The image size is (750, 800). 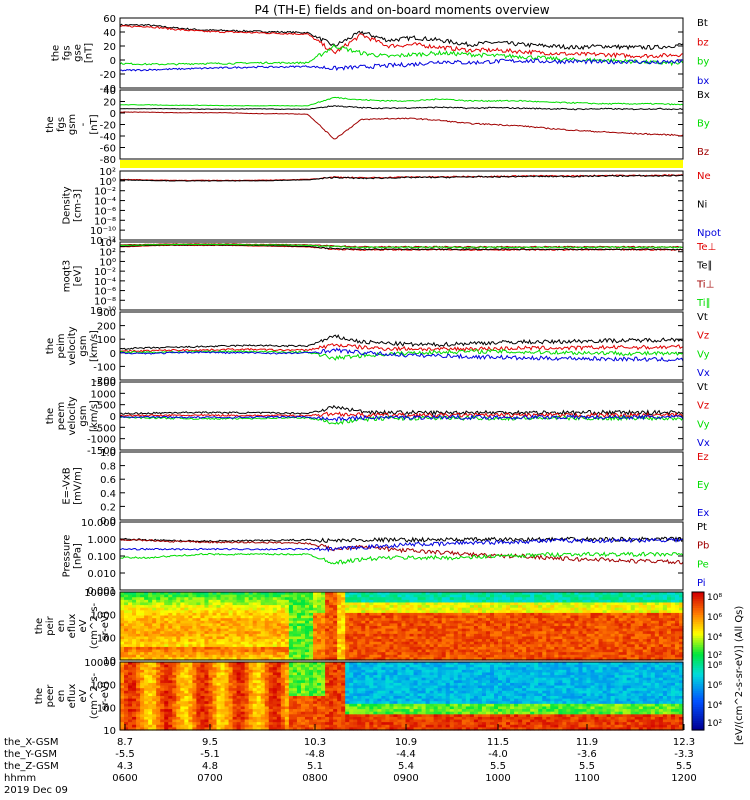 What do you see at coordinates (401, 545) in the screenshot?
I see `series-line-blue` at bounding box center [401, 545].